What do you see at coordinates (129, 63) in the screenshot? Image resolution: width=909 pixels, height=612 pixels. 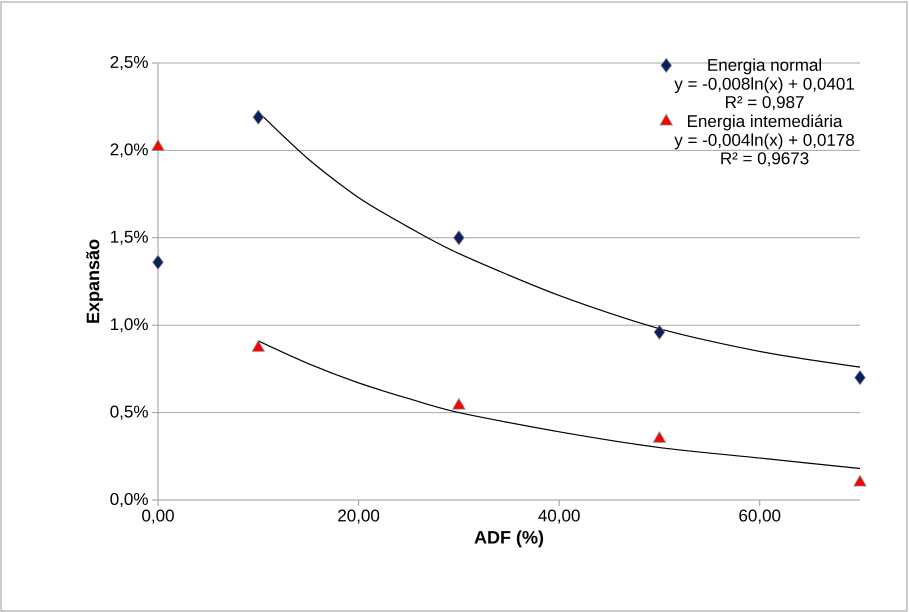 I see `y-tick-label: 2,5%` at bounding box center [129, 63].